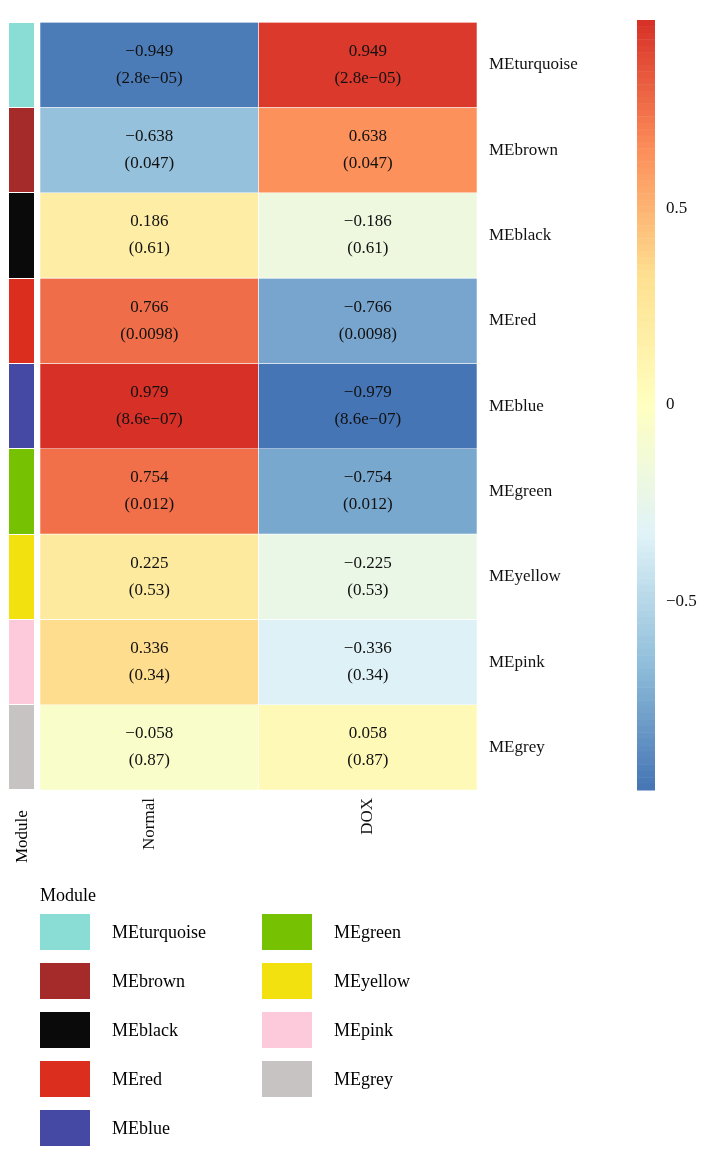 The height and width of the screenshot is (1153, 704). Describe the element at coordinates (367, 661) in the screenshot. I see `data-label: −0.336 (0.34)` at that location.